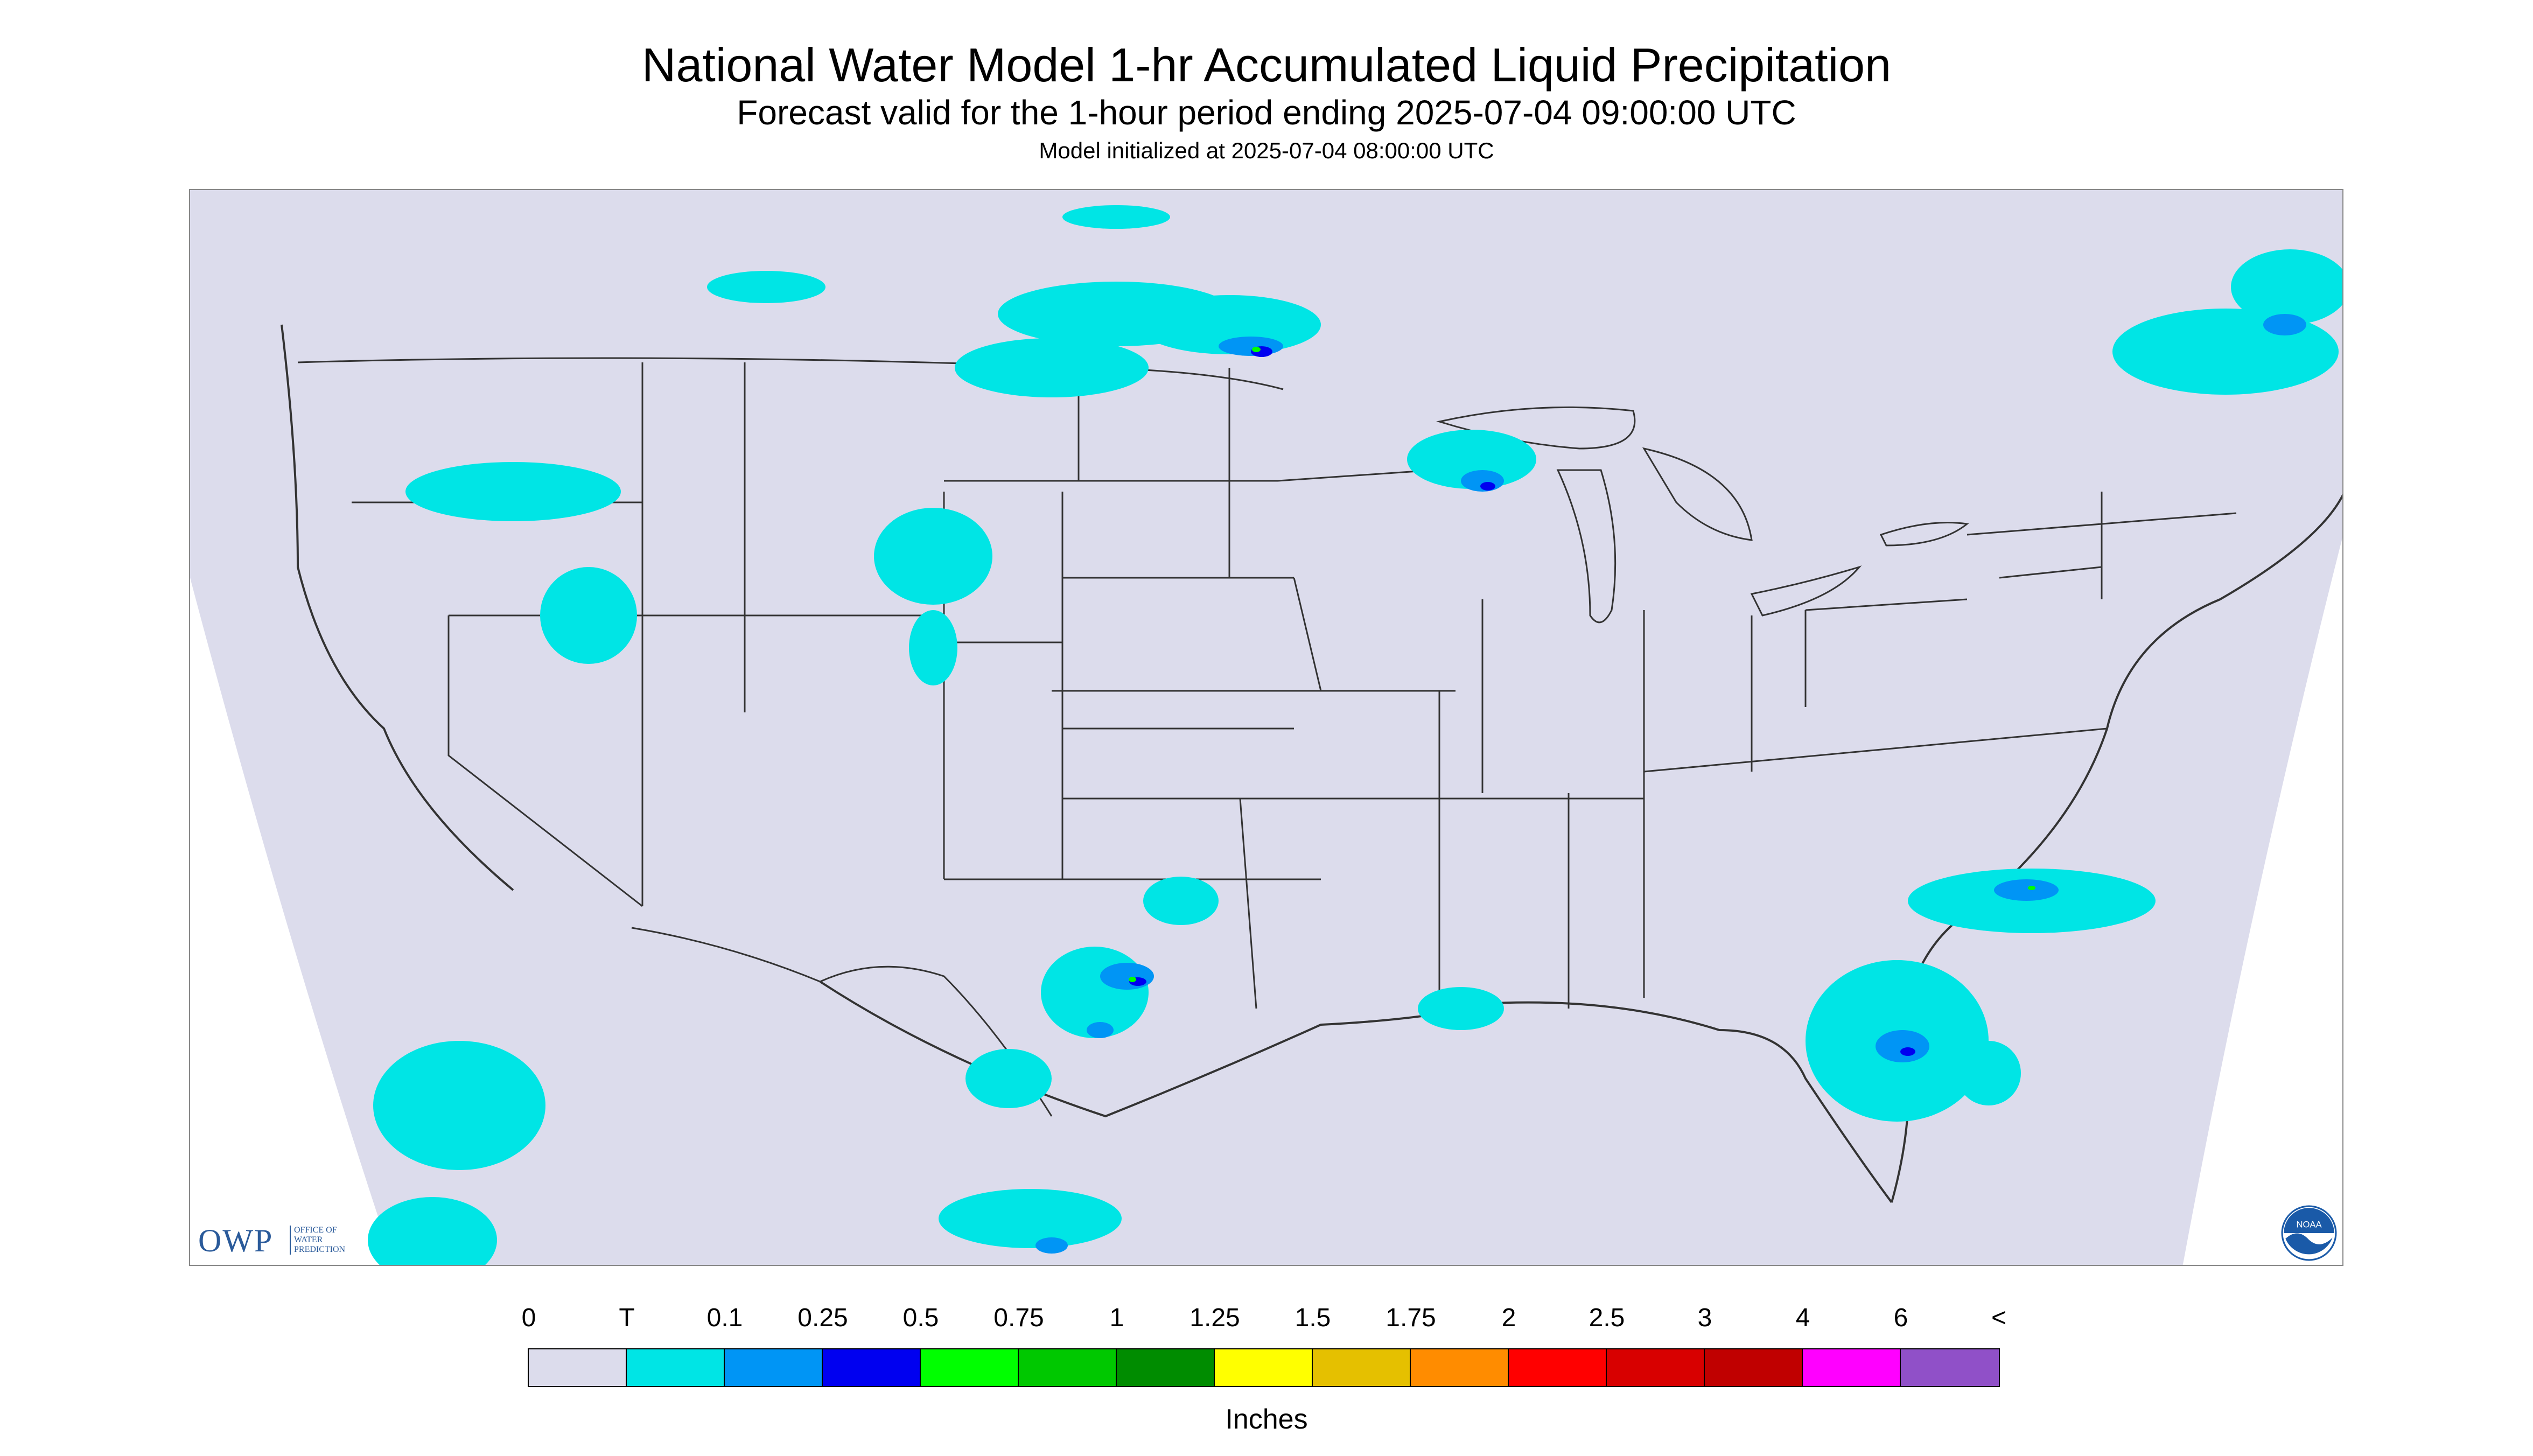  What do you see at coordinates (2309, 1233) in the screenshot?
I see `noaa-logo-icon: NOAA` at bounding box center [2309, 1233].